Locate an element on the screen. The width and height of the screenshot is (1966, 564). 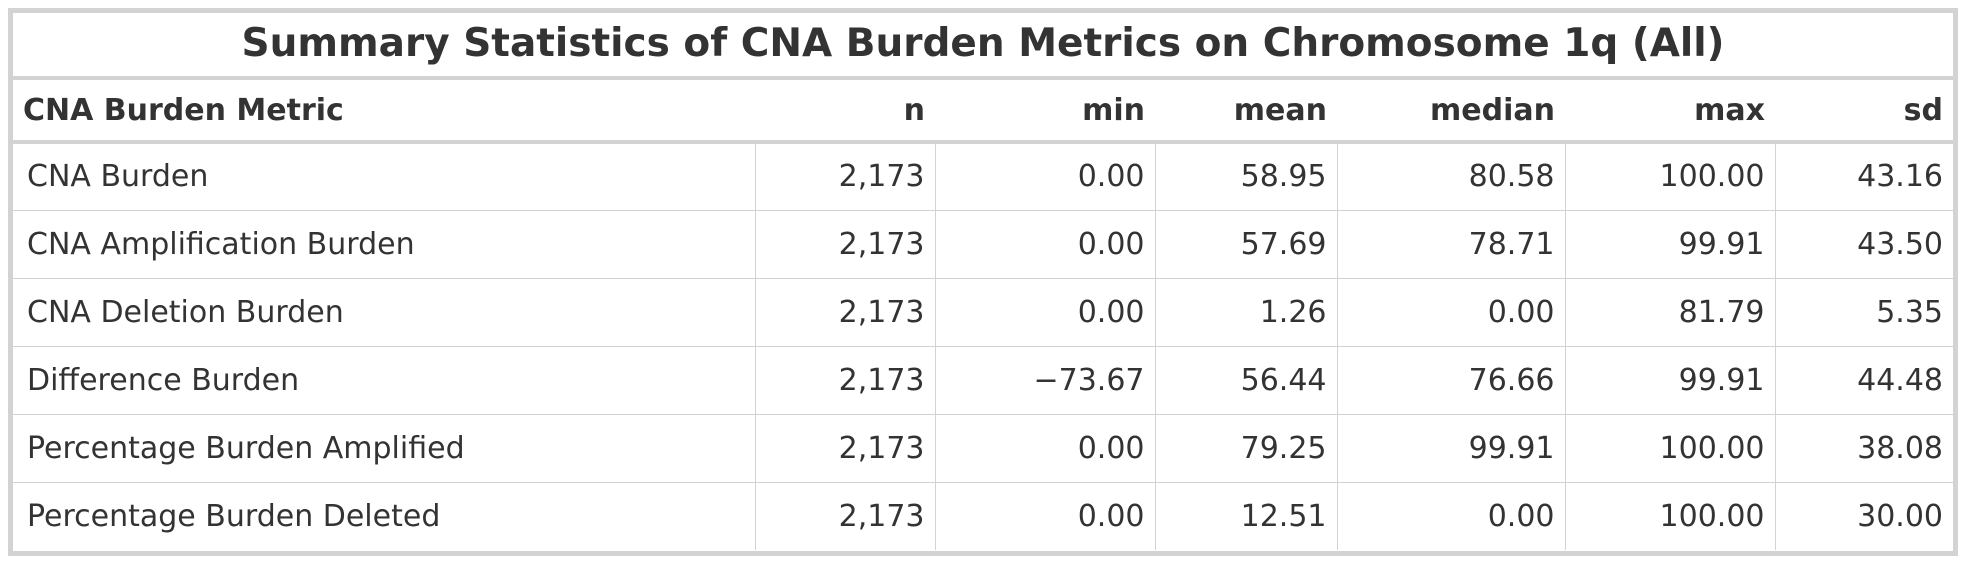
cell-mean: 12.51 is located at coordinates (1246, 516).